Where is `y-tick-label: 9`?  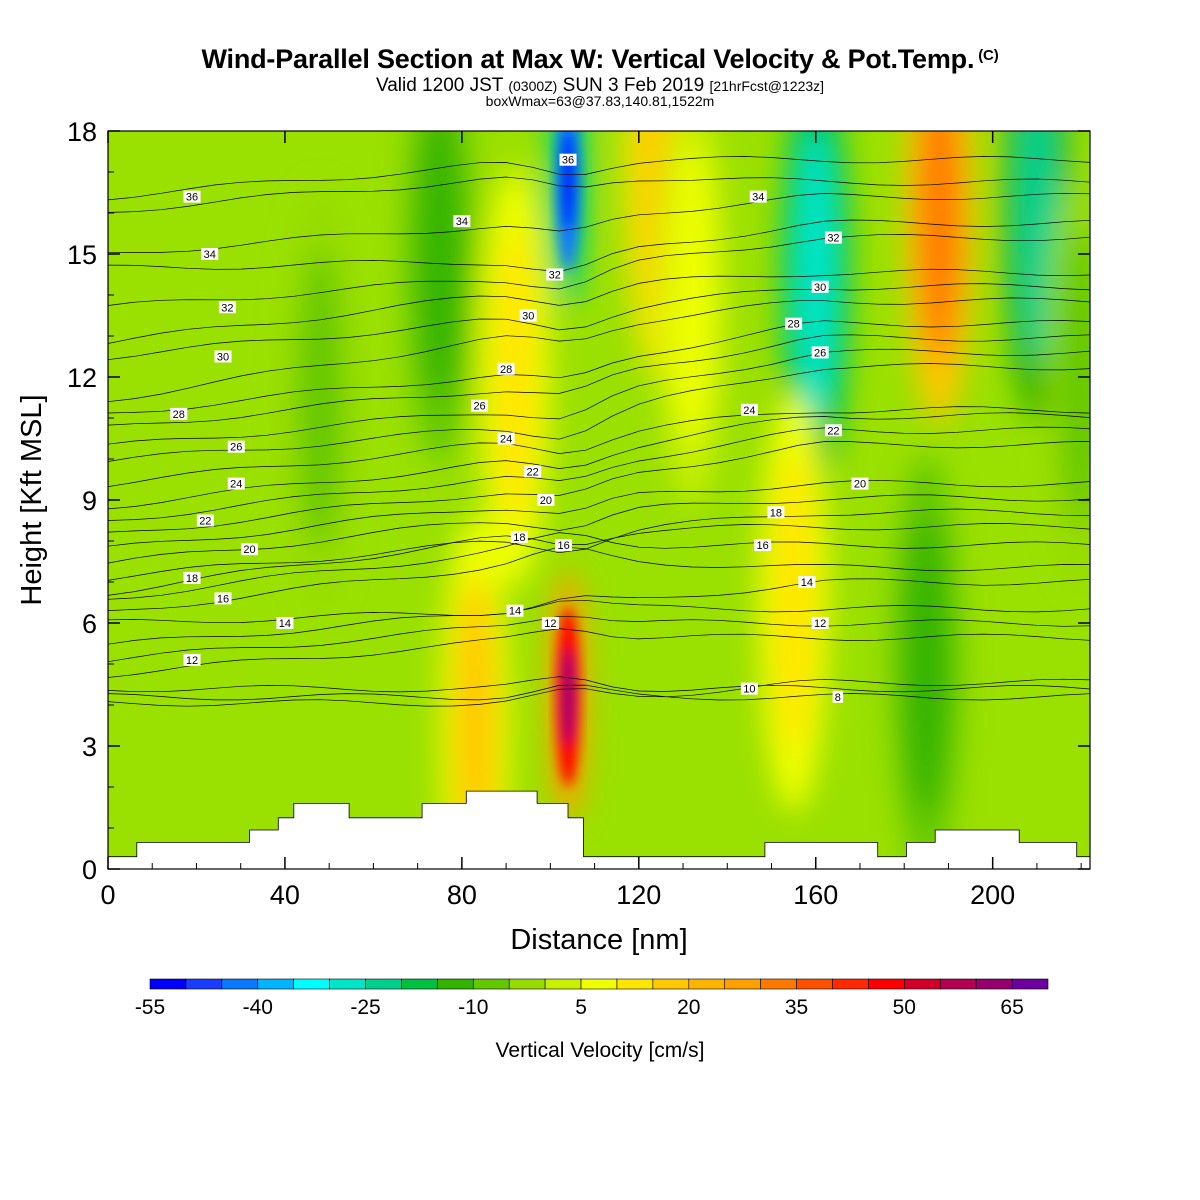
y-tick-label: 9 is located at coordinates (89, 501).